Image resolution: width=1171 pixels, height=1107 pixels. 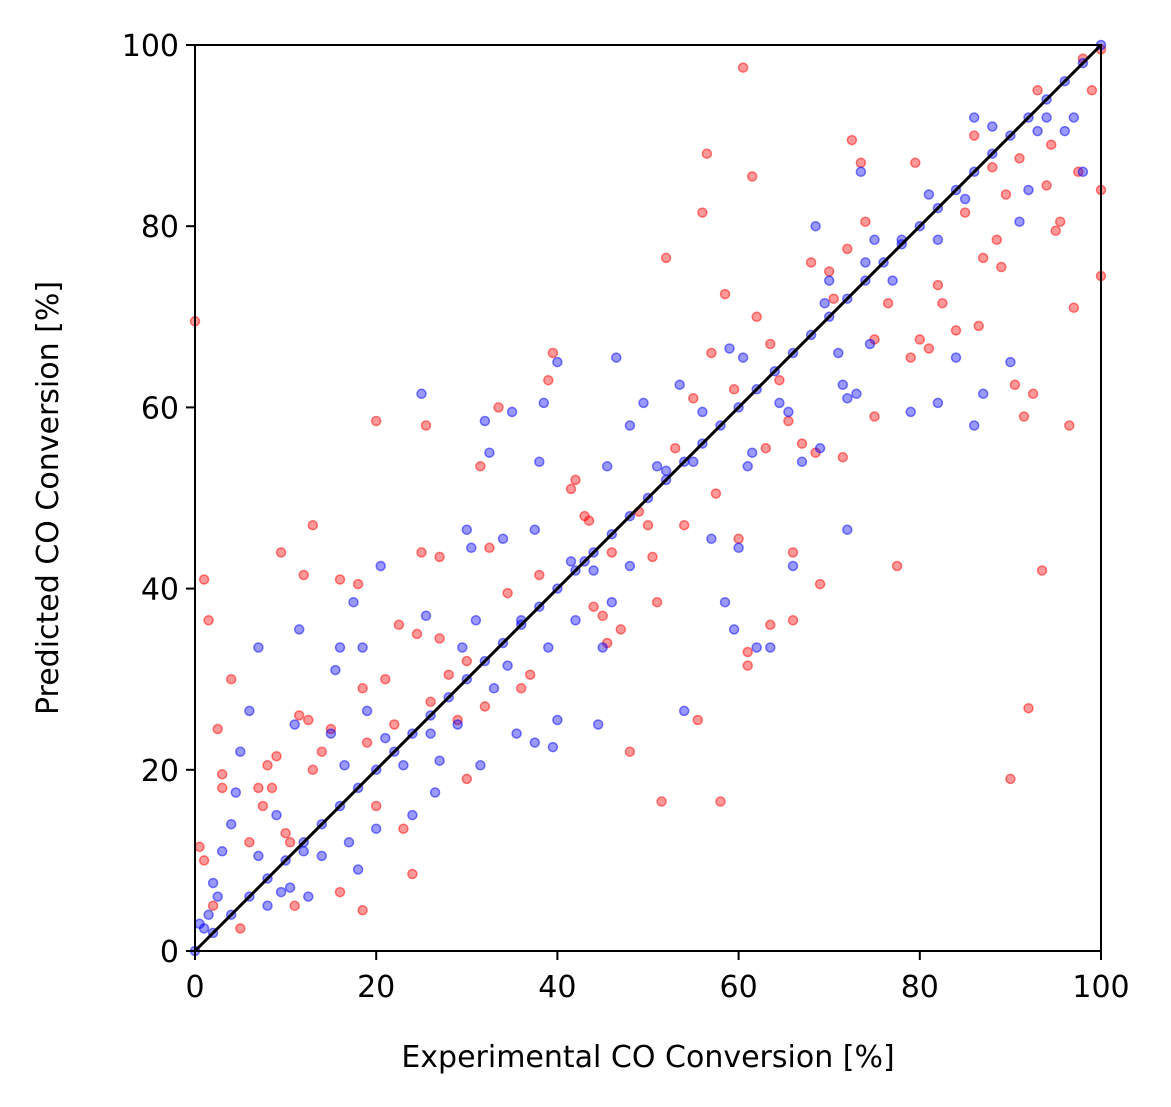 I want to click on x-tick-label: 40, so click(x=557, y=987).